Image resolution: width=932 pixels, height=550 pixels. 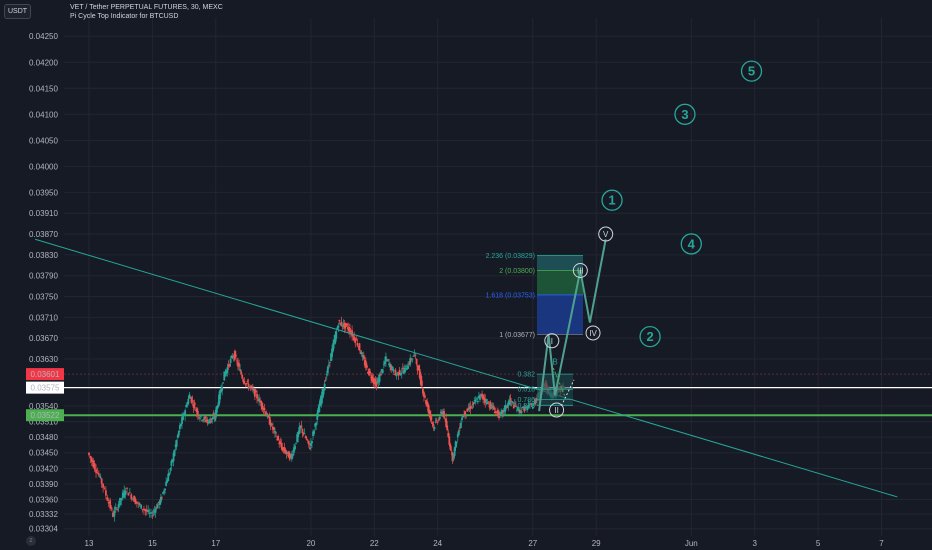 I want to click on wave-label-large: 3, so click(x=684, y=114).